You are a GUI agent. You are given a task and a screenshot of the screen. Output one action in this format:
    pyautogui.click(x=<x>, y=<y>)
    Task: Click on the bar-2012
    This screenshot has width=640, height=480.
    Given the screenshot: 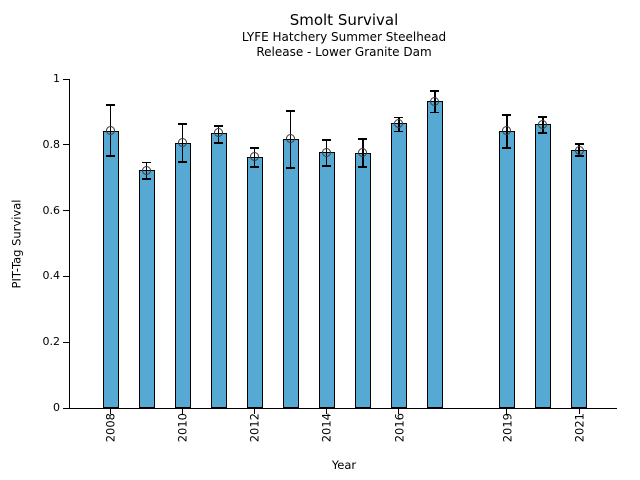 What is the action you would take?
    pyautogui.click(x=254, y=282)
    